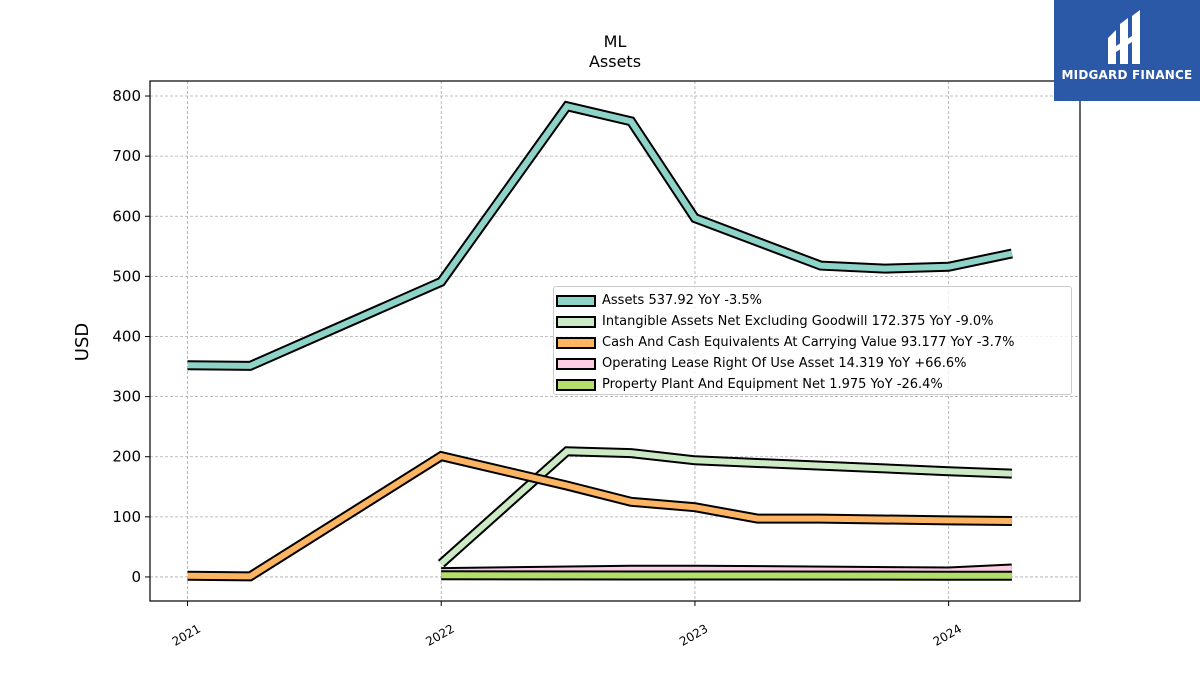 The height and width of the screenshot is (675, 1200). What do you see at coordinates (126, 517) in the screenshot?
I see `y-tick-label: 100` at bounding box center [126, 517].